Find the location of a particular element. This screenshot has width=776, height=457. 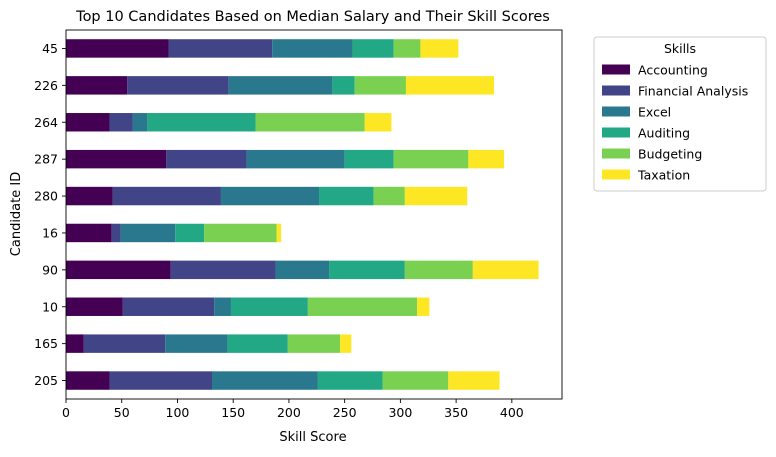

bar-165-financial-analysis is located at coordinates (124, 343).